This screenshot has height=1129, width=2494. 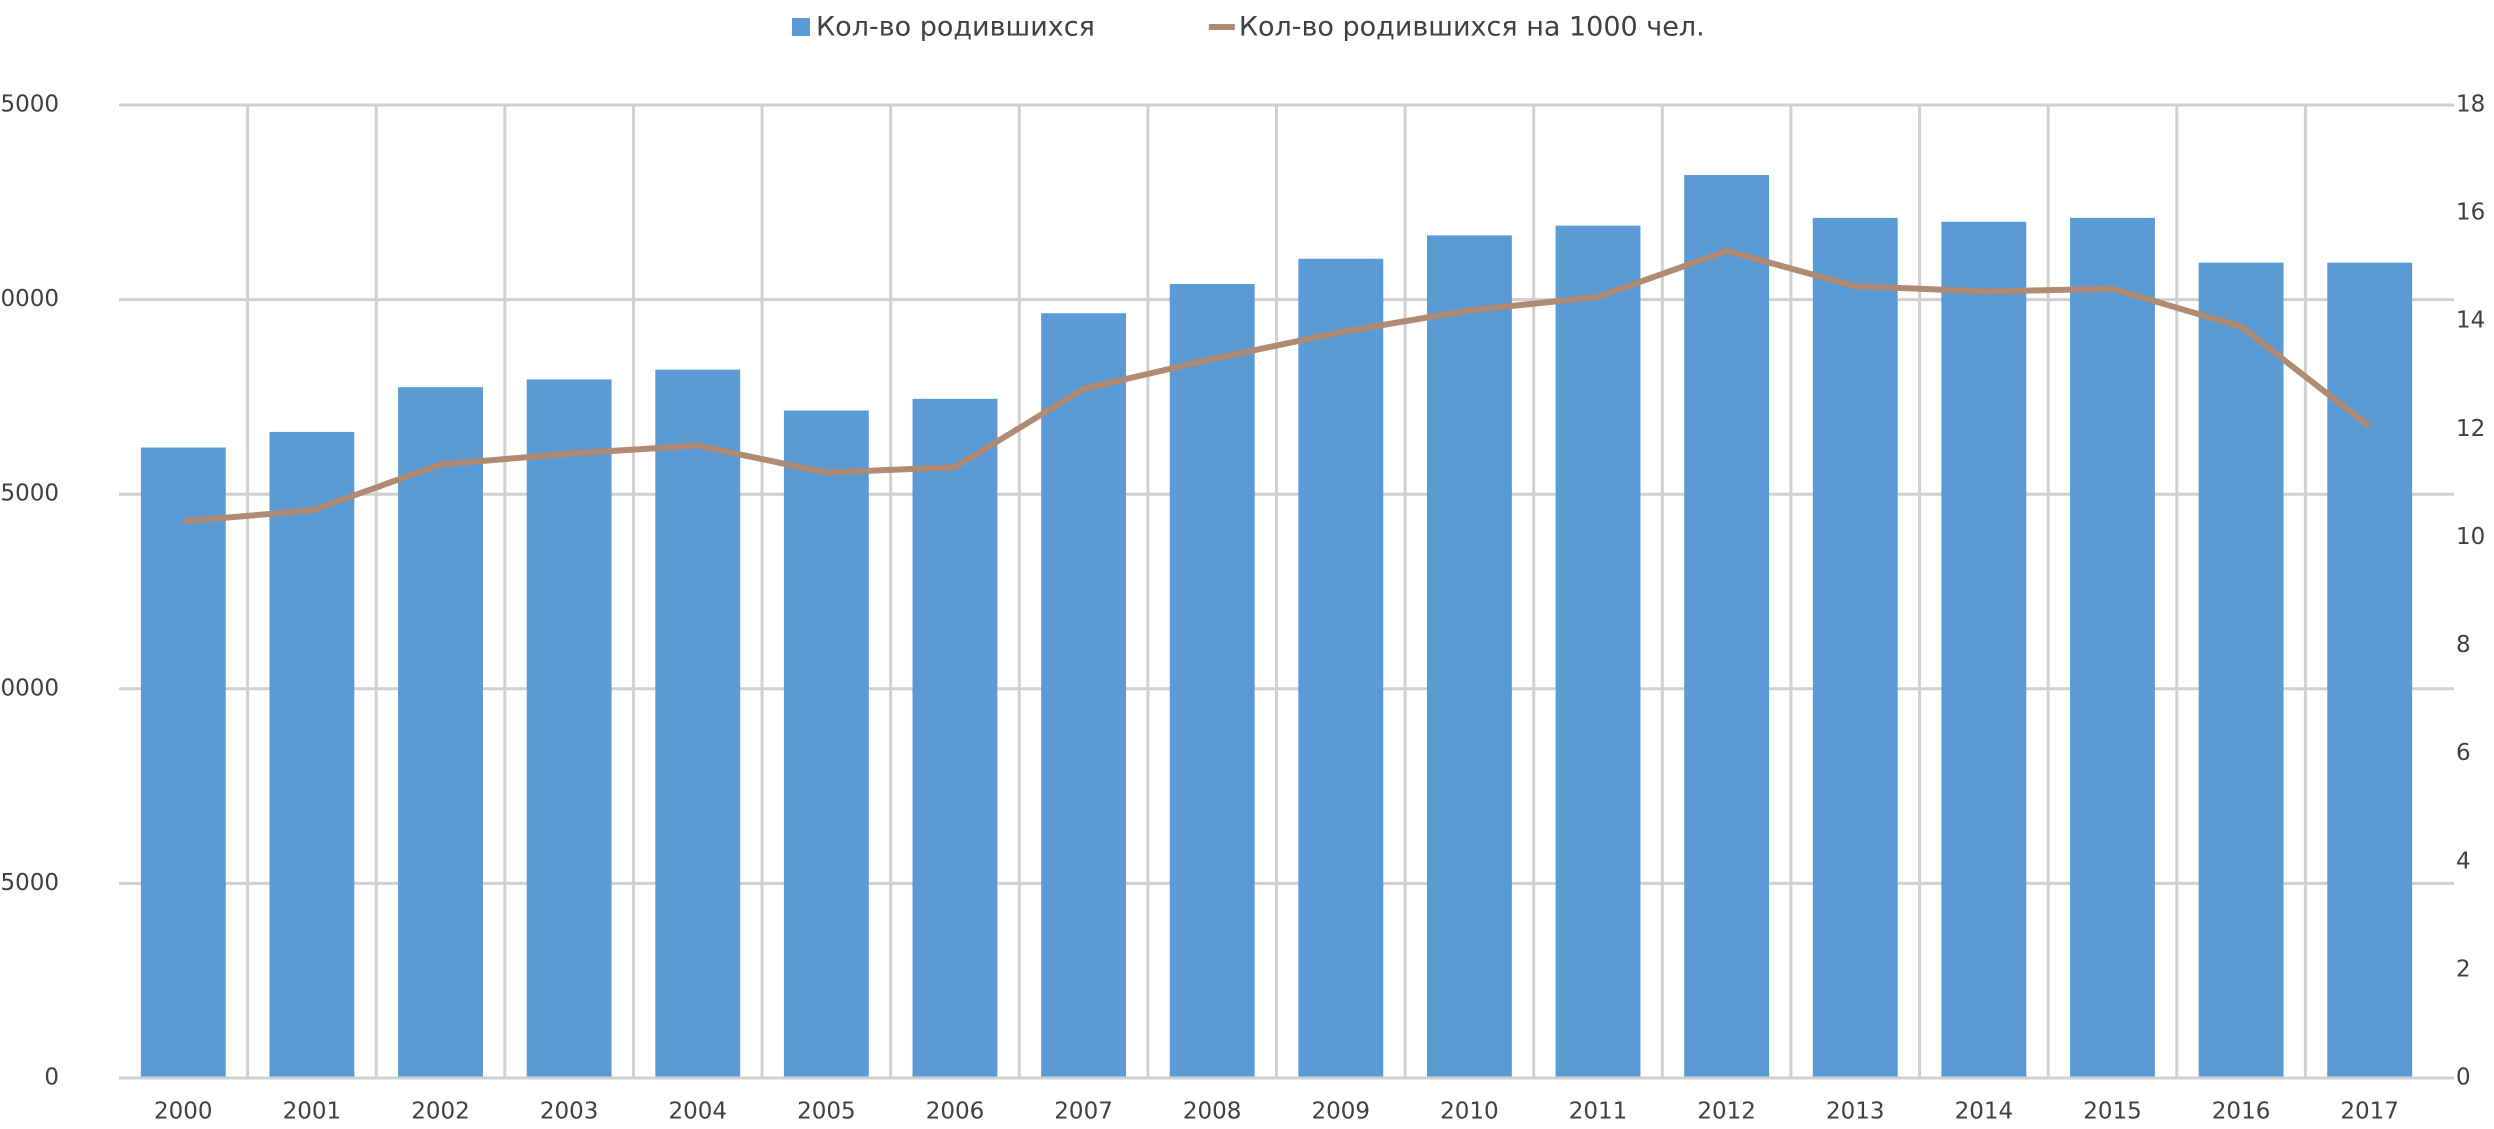 What do you see at coordinates (183, 1112) in the screenshot?
I see `x-tick-label: 2000` at bounding box center [183, 1112].